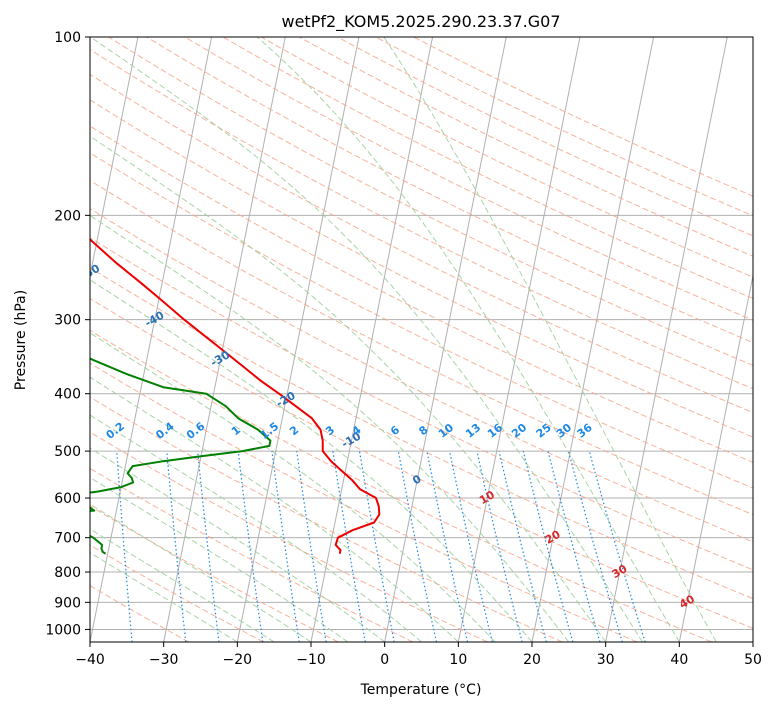 The height and width of the screenshot is (712, 775). What do you see at coordinates (63, 630) in the screenshot?
I see `y-tick-label: 1000` at bounding box center [63, 630].